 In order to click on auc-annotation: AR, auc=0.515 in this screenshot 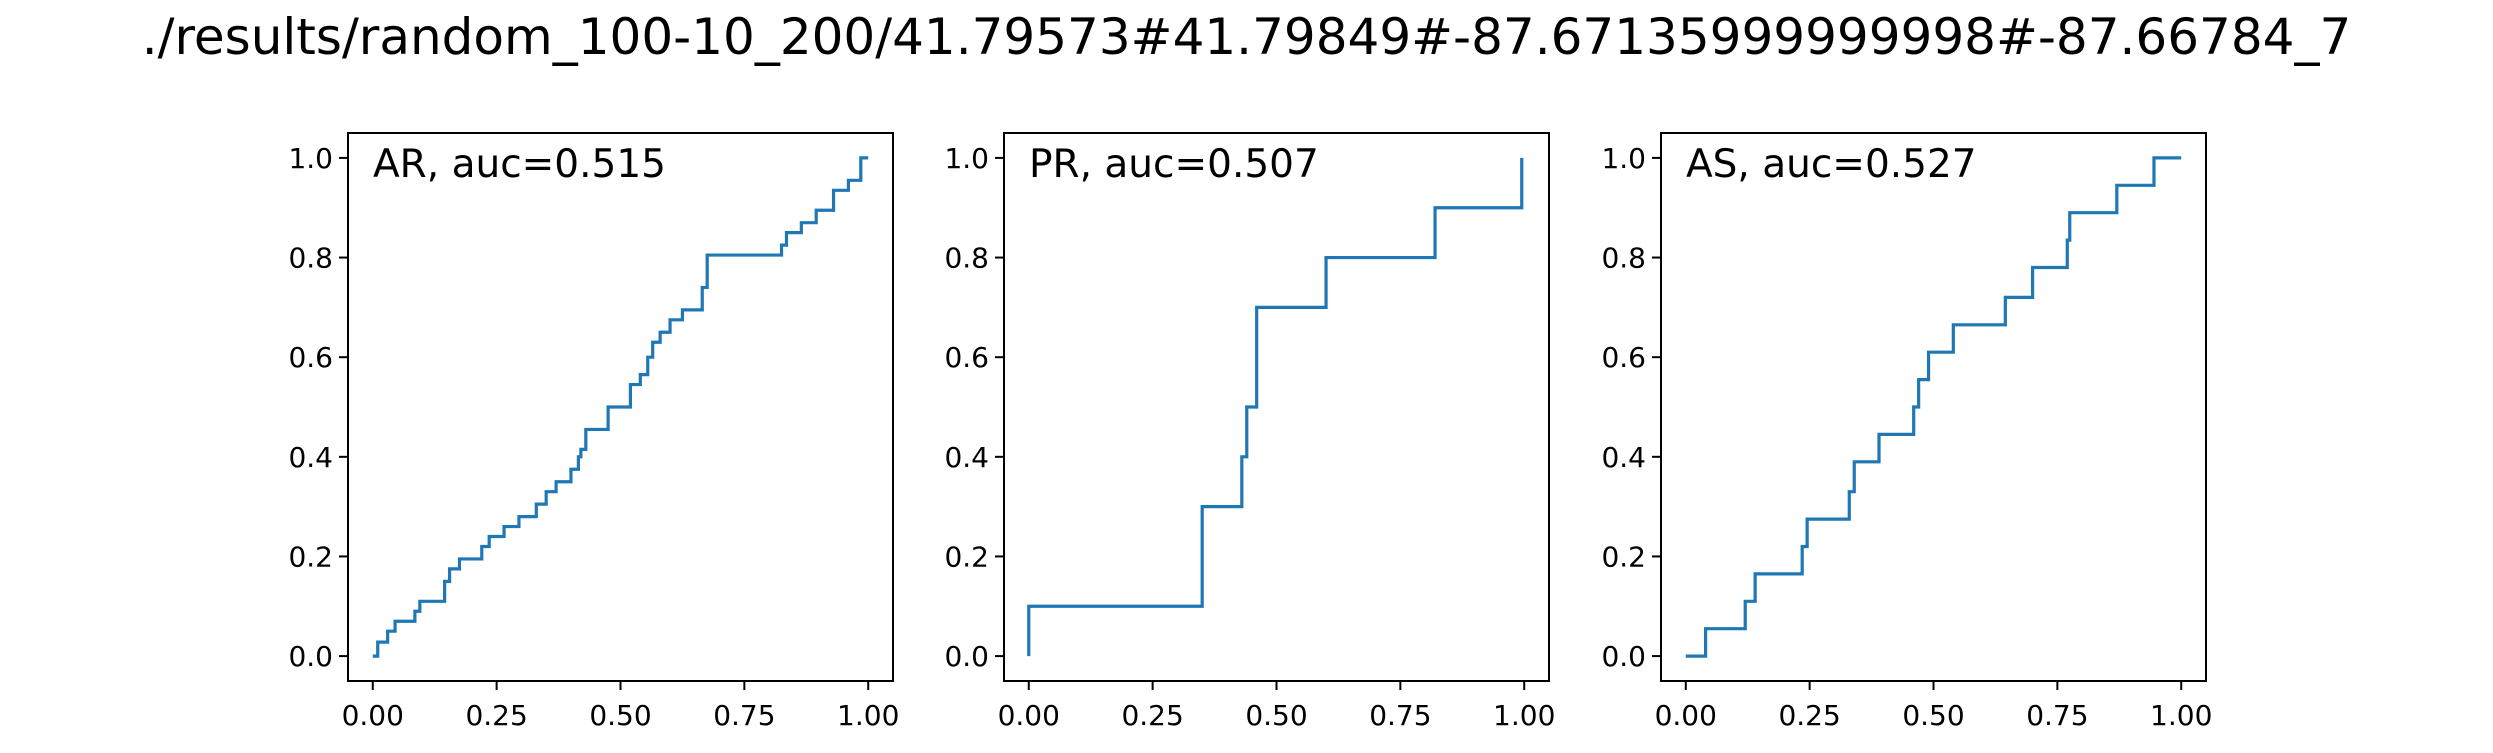, I will do `click(519, 164)`.